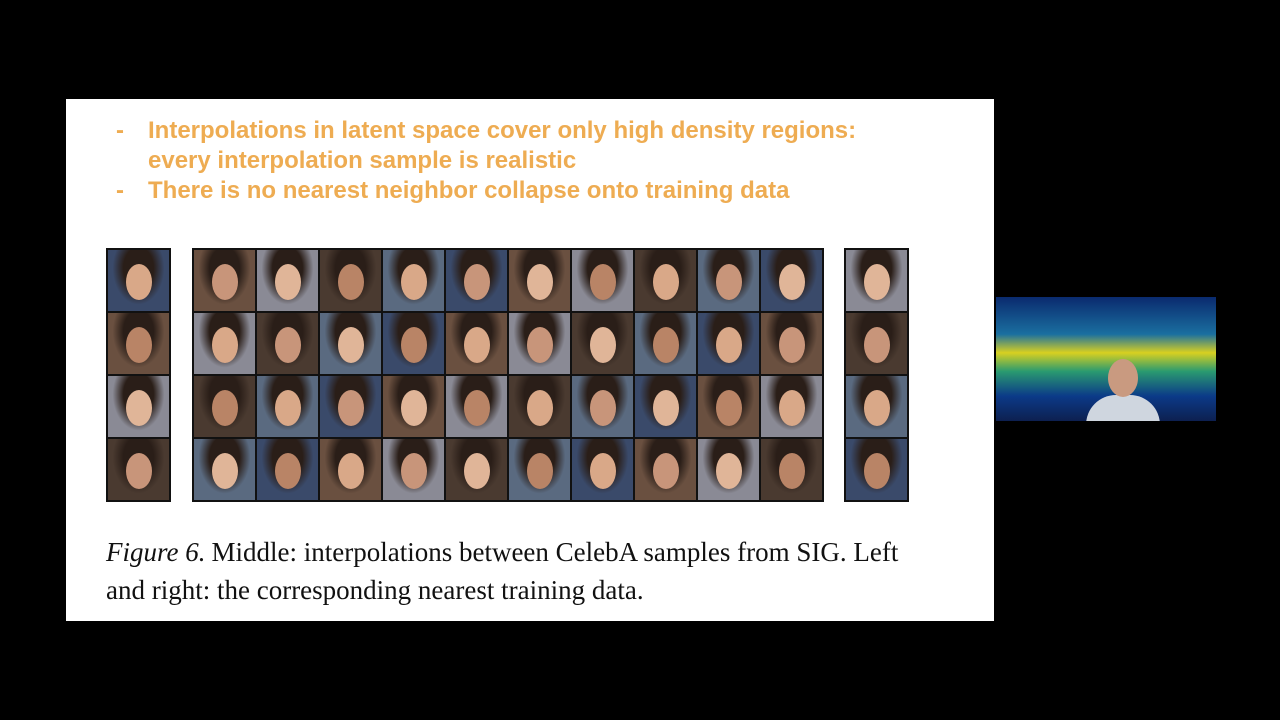  What do you see at coordinates (1123, 408) in the screenshot?
I see `speaker-body` at bounding box center [1123, 408].